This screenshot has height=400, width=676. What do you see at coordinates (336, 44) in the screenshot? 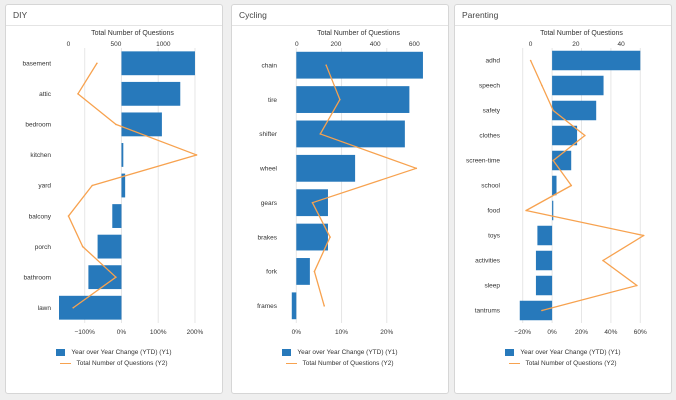
I see `top-axis-tick-label: 200` at bounding box center [336, 44].